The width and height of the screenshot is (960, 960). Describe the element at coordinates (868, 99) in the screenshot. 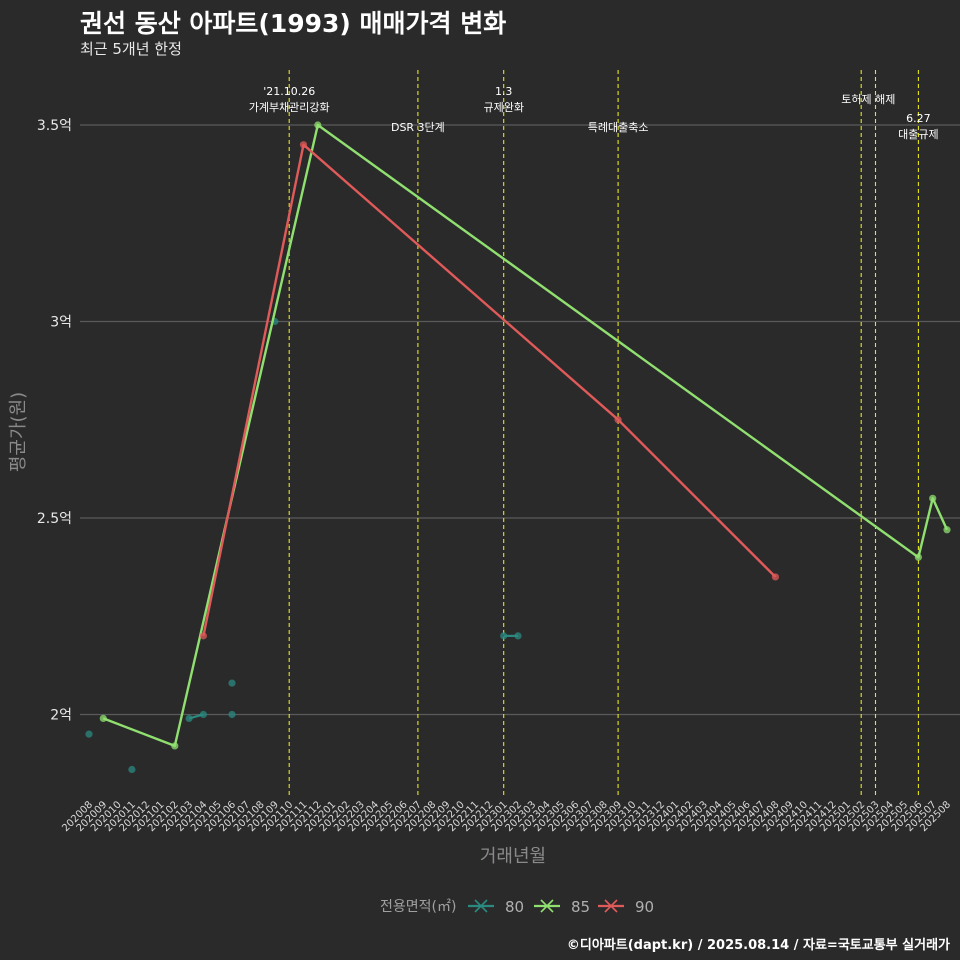

I see `event-label: 토허제 해제` at that location.